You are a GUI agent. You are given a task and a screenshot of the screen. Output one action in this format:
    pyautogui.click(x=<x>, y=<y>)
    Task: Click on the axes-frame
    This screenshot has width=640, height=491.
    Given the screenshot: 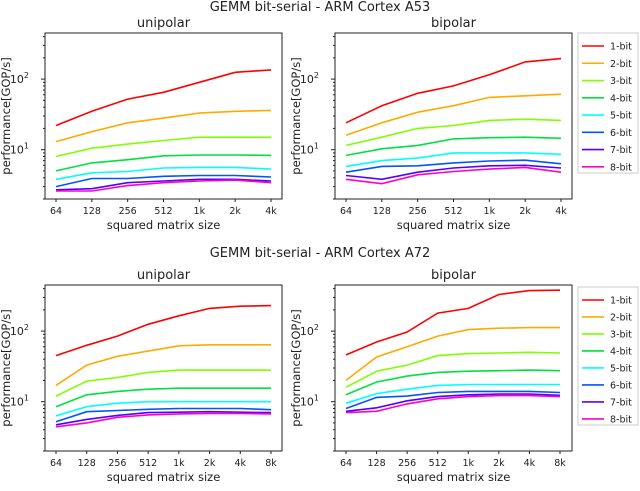 What is the action you would take?
    pyautogui.click(x=453, y=116)
    